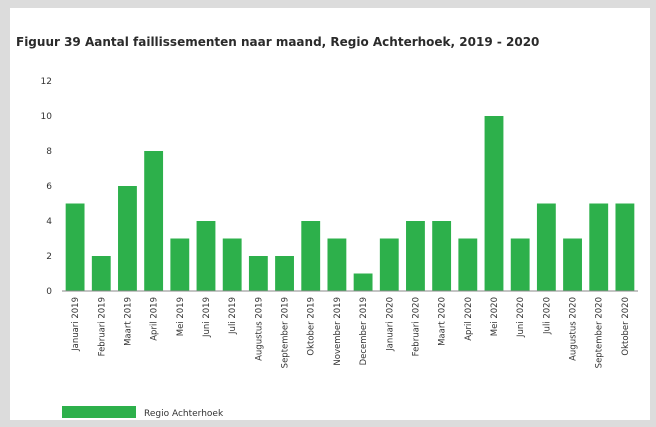 Image resolution: width=656 pixels, height=427 pixels. Describe the element at coordinates (233, 316) in the screenshot. I see `x-tick-label: Juli 2019` at that location.